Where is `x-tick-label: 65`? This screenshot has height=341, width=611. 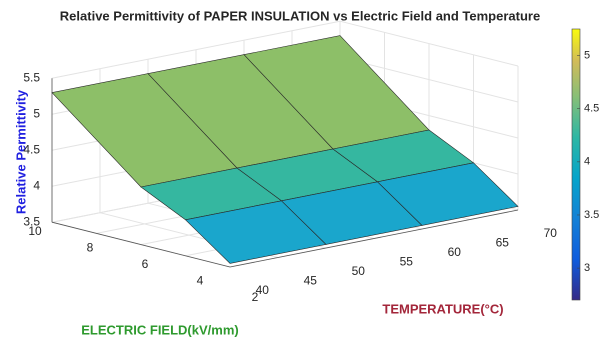
x-tick-label: 65 is located at coordinates (503, 242).